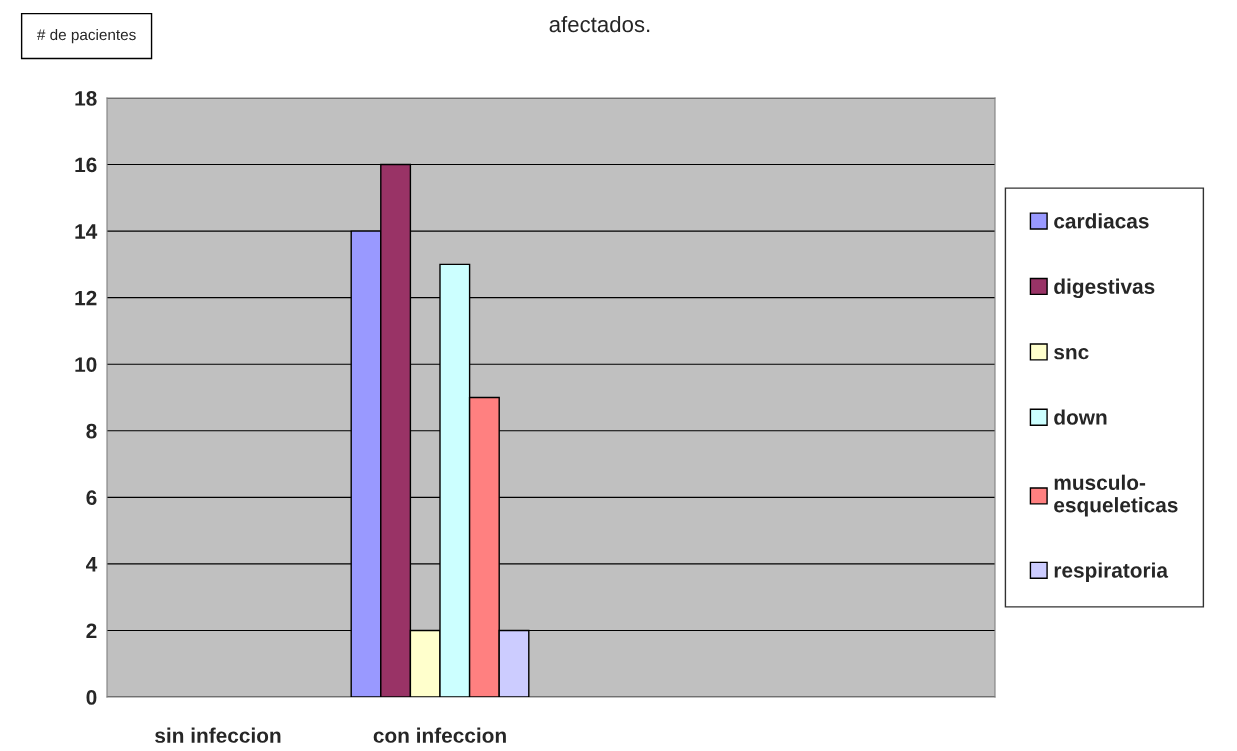  Describe the element at coordinates (86, 165) in the screenshot. I see `y-tick-label: 16` at that location.